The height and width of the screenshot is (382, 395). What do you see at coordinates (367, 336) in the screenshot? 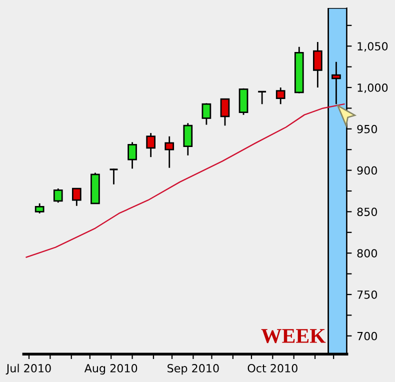
I see `y-tick-label: 700` at bounding box center [367, 336].